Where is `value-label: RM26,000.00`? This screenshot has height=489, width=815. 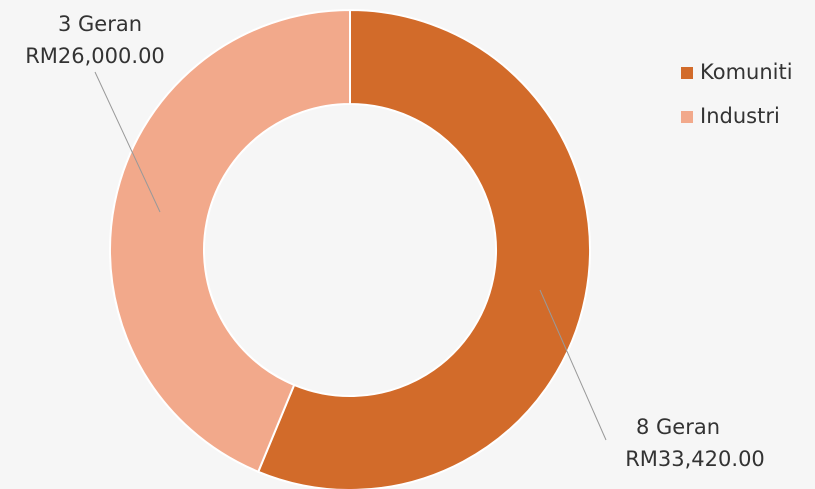
value-label: RM26,000.00 is located at coordinates (95, 56).